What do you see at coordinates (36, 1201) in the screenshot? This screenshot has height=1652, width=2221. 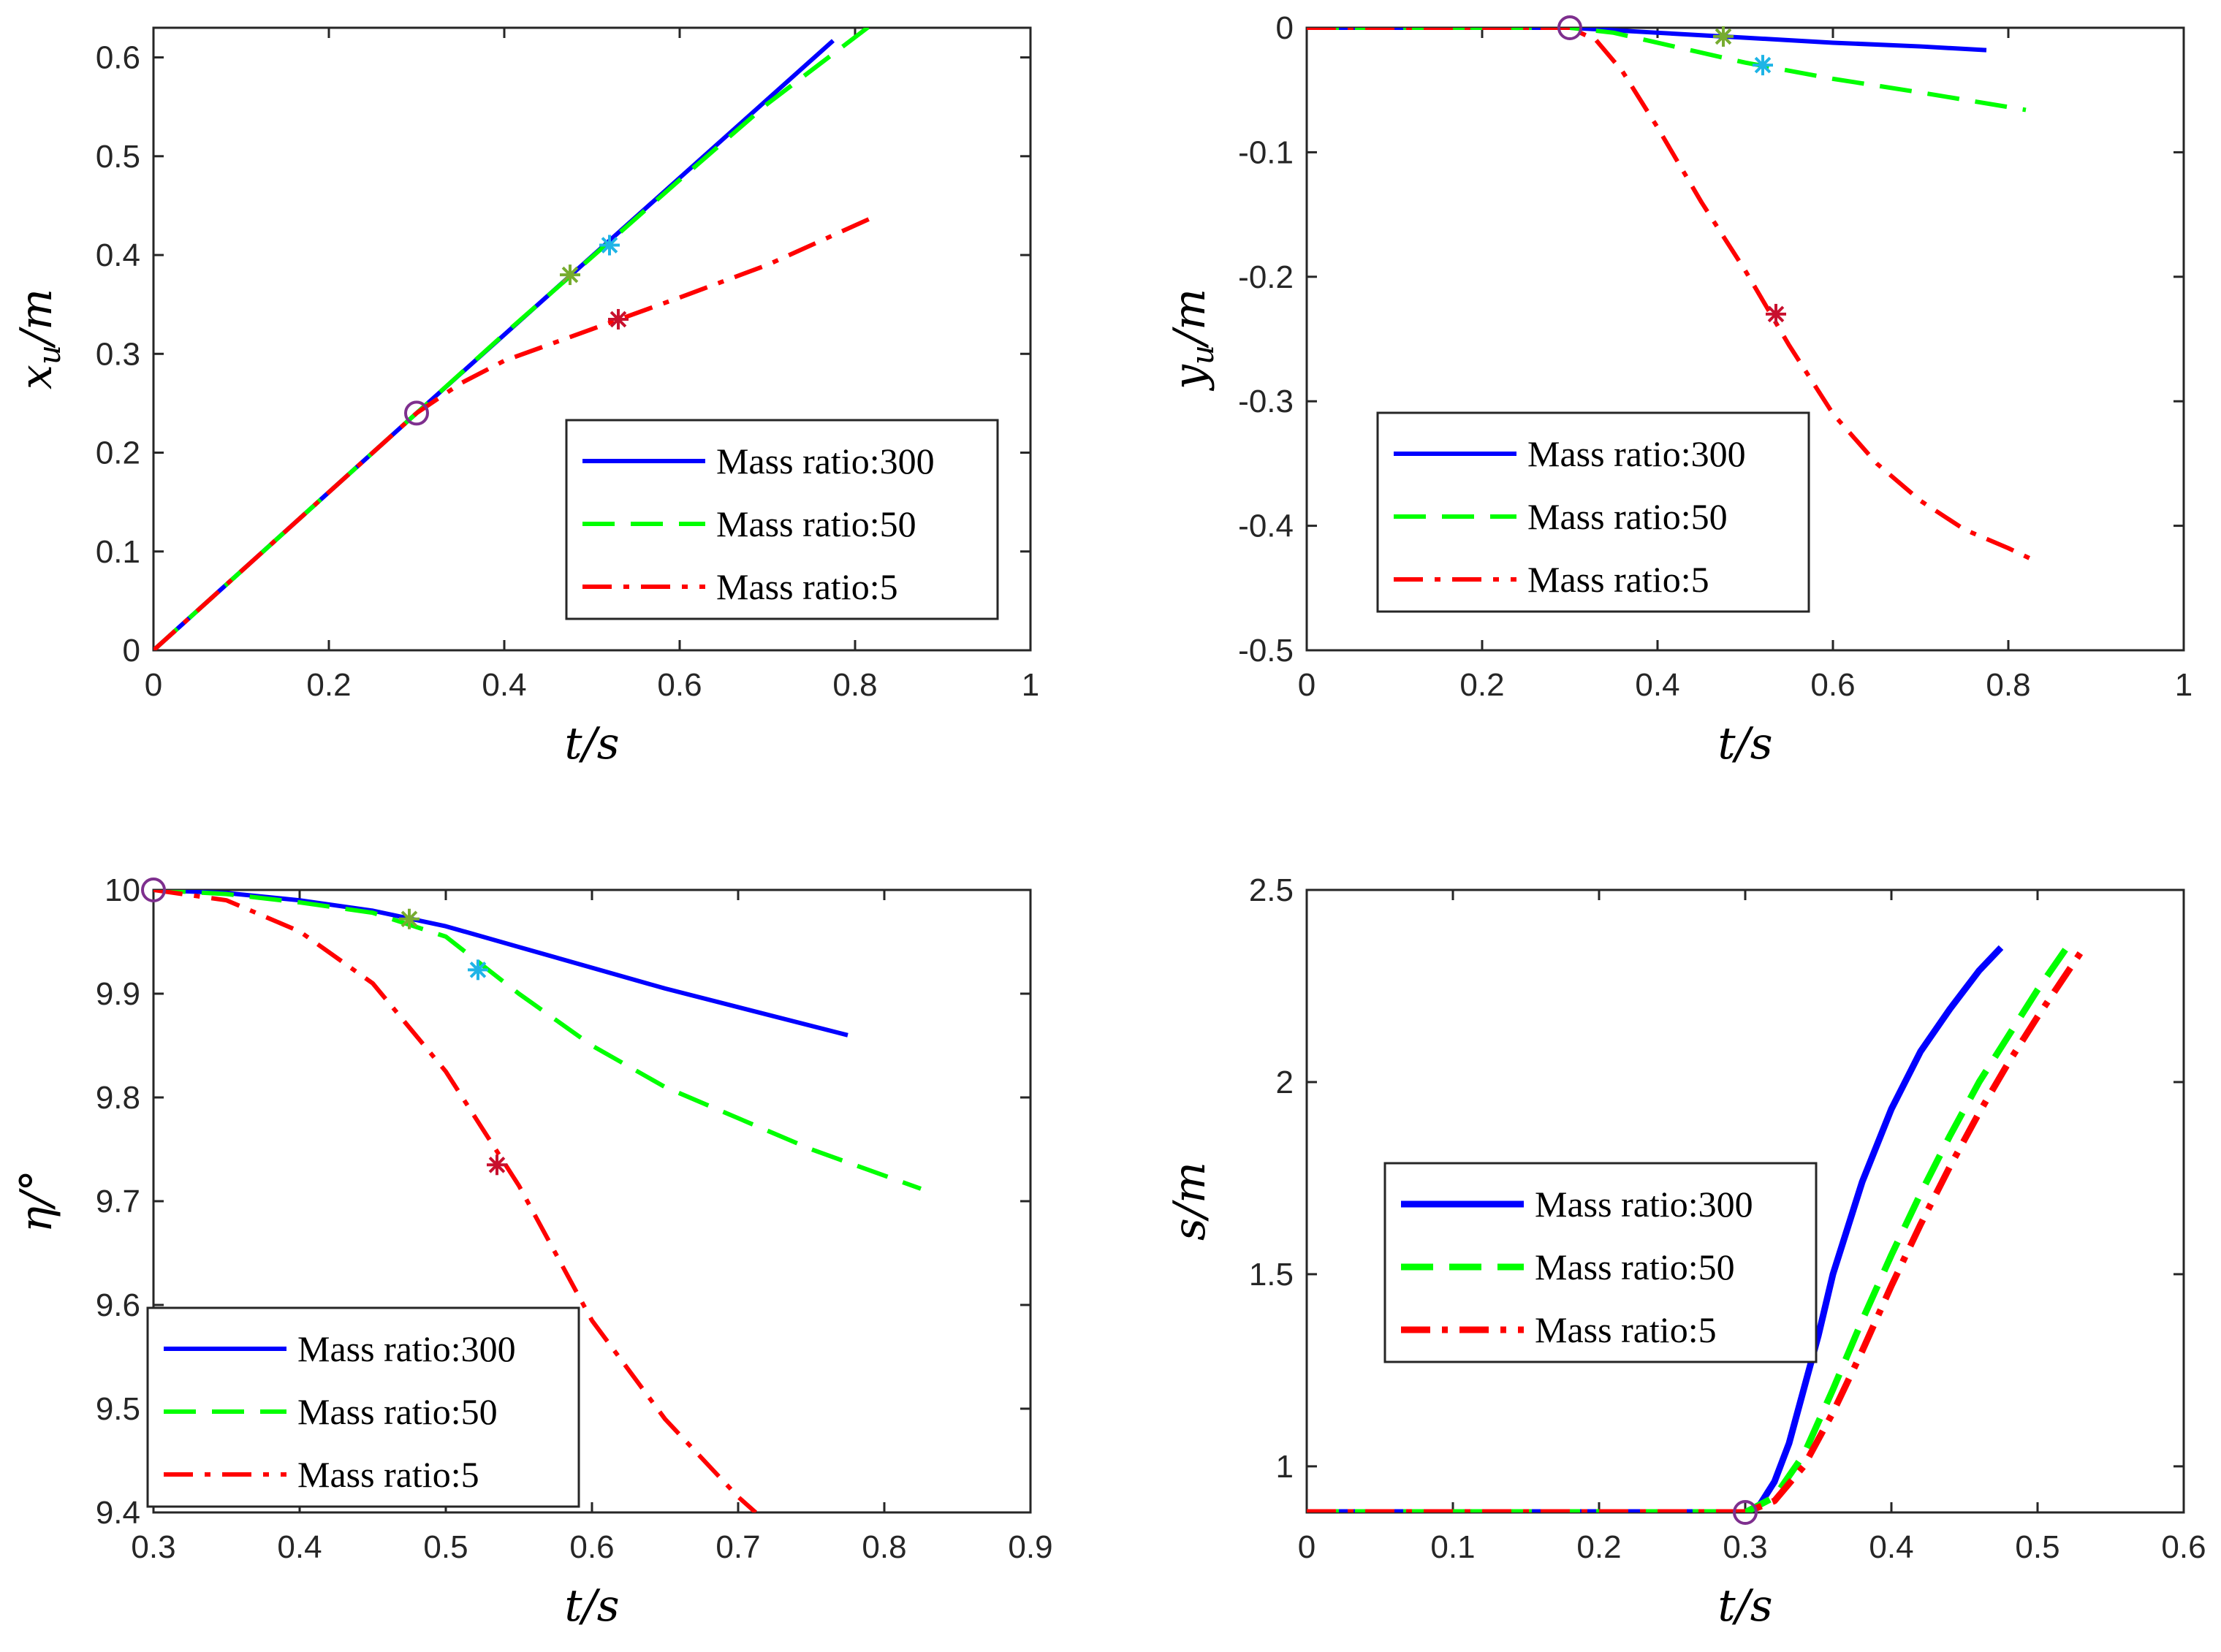 I see `y-axis-label: η/°` at bounding box center [36, 1201].